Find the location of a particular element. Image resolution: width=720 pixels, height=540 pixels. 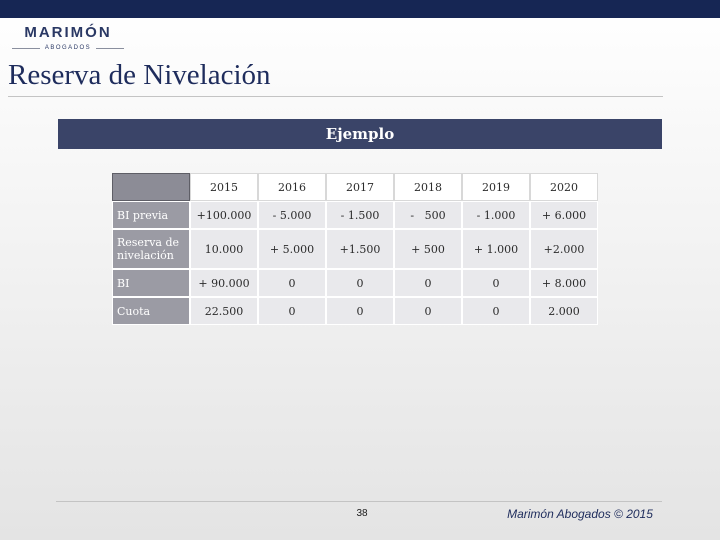

row-label: Reserva de nivelación is located at coordinates (151, 249).